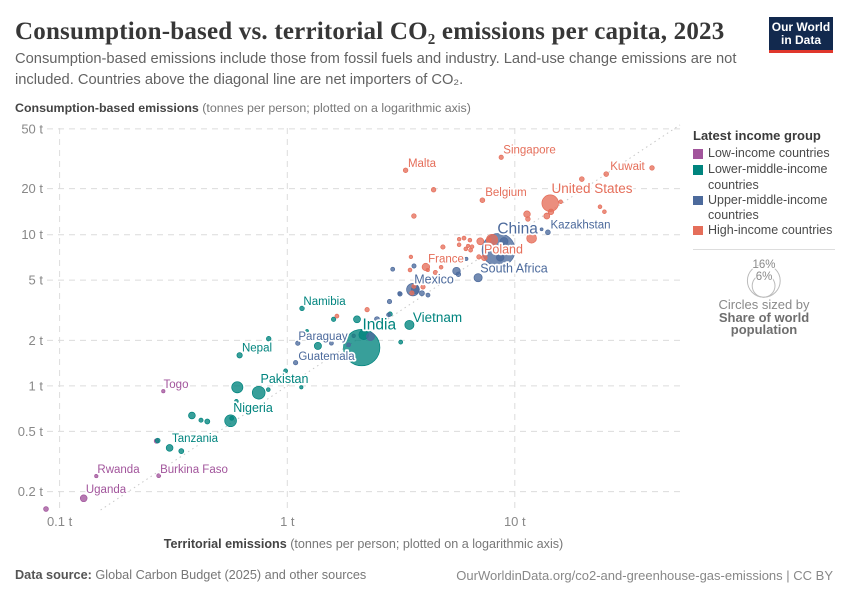 The height and width of the screenshot is (600, 850). I want to click on svg-text: China, so click(517, 228).